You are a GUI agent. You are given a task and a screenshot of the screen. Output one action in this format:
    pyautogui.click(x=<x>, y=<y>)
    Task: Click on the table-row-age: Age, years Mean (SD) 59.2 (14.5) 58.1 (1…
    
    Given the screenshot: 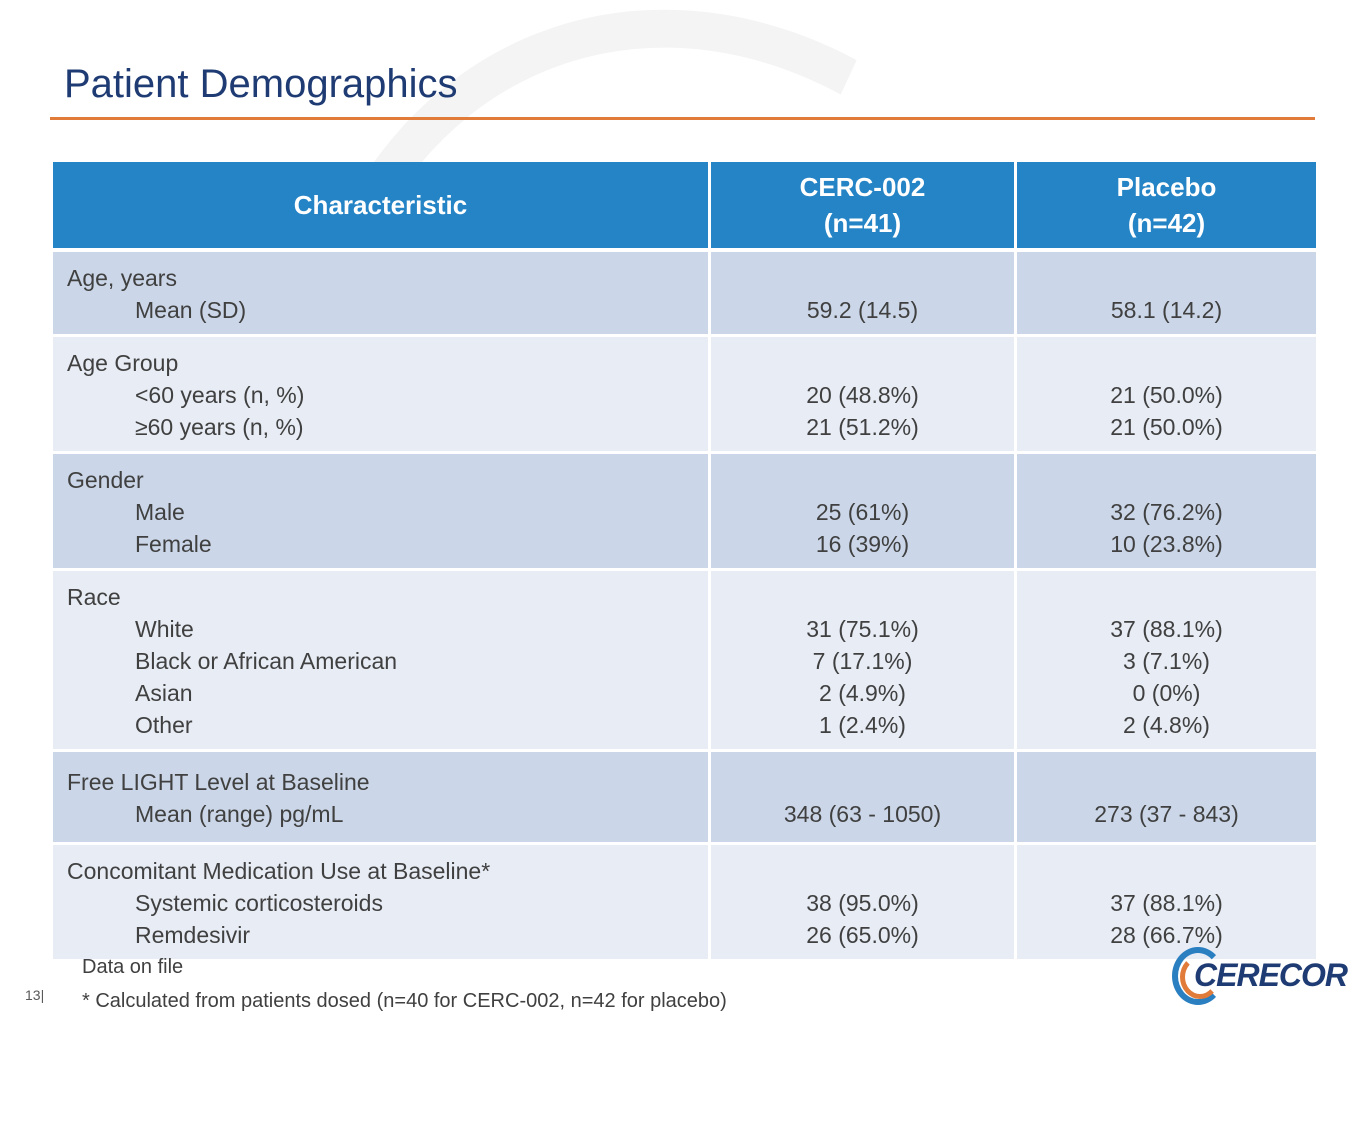 What is the action you would take?
    pyautogui.click(x=684, y=294)
    